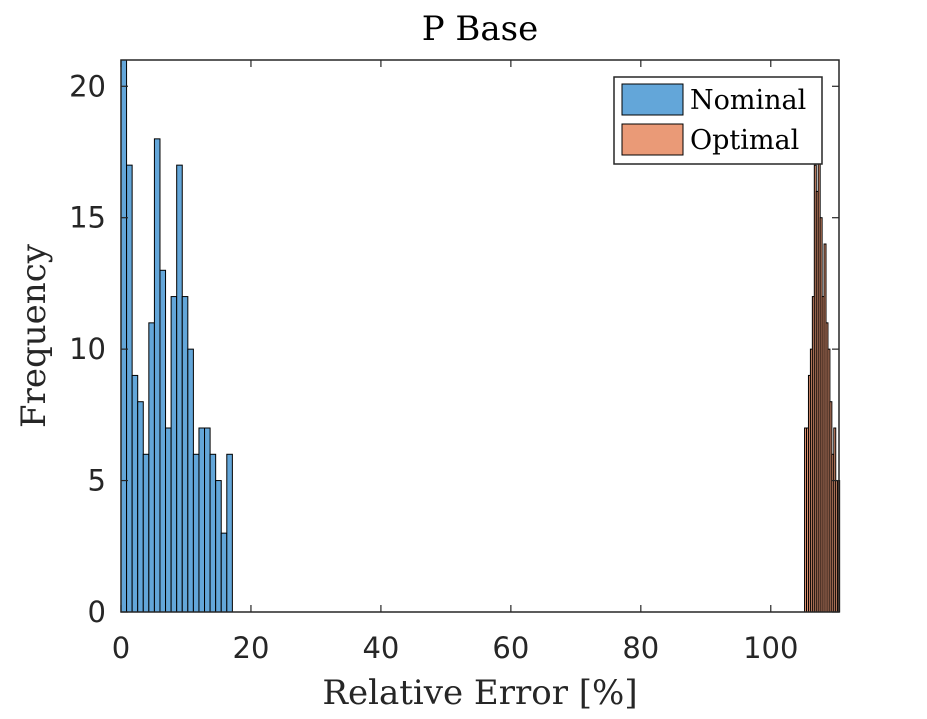 This screenshot has width=927, height=719. What do you see at coordinates (97, 481) in the screenshot?
I see `y-tick-label-5: 5` at bounding box center [97, 481].